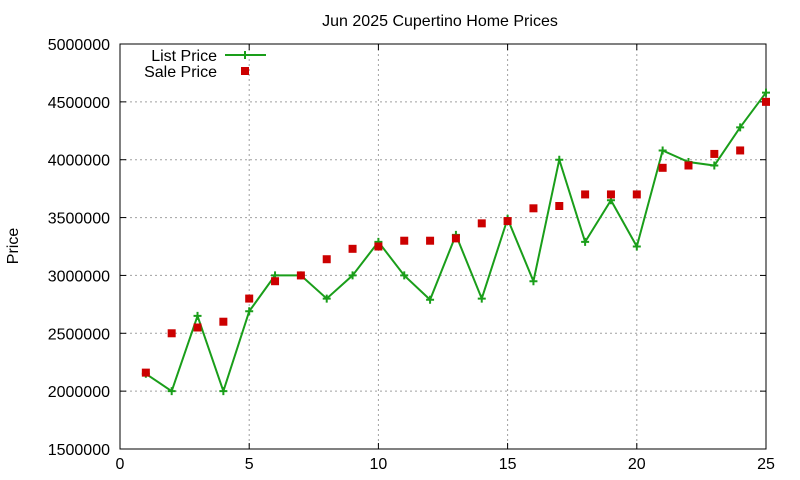 This screenshot has width=800, height=480. What do you see at coordinates (79, 219) in the screenshot?
I see `y-tick-label: 3500000` at bounding box center [79, 219].